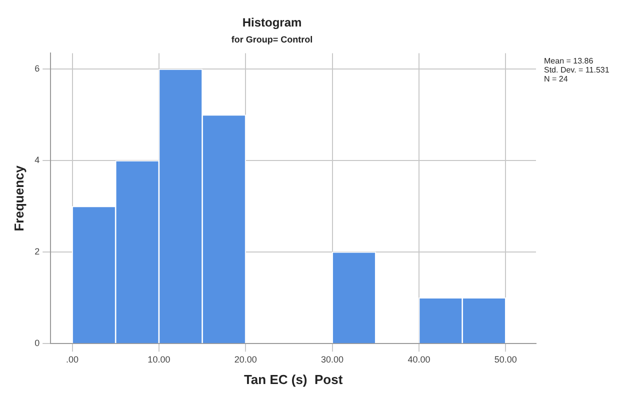 The image size is (634, 400). What do you see at coordinates (245, 359) in the screenshot?
I see `x-tick-label: 20.00` at bounding box center [245, 359].